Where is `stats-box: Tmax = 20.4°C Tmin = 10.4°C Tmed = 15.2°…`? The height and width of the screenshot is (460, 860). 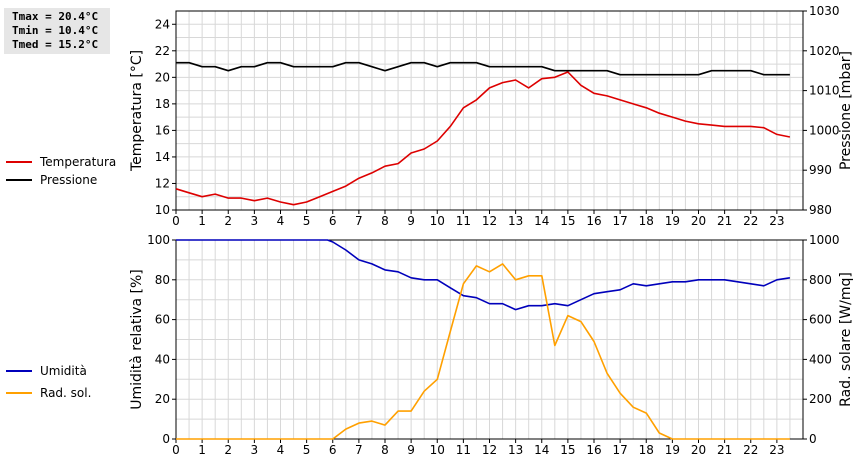 stats-box: Tmax = 20.4°C Tmin = 10.4°C Tmed = 15.2°… is located at coordinates (57, 31).